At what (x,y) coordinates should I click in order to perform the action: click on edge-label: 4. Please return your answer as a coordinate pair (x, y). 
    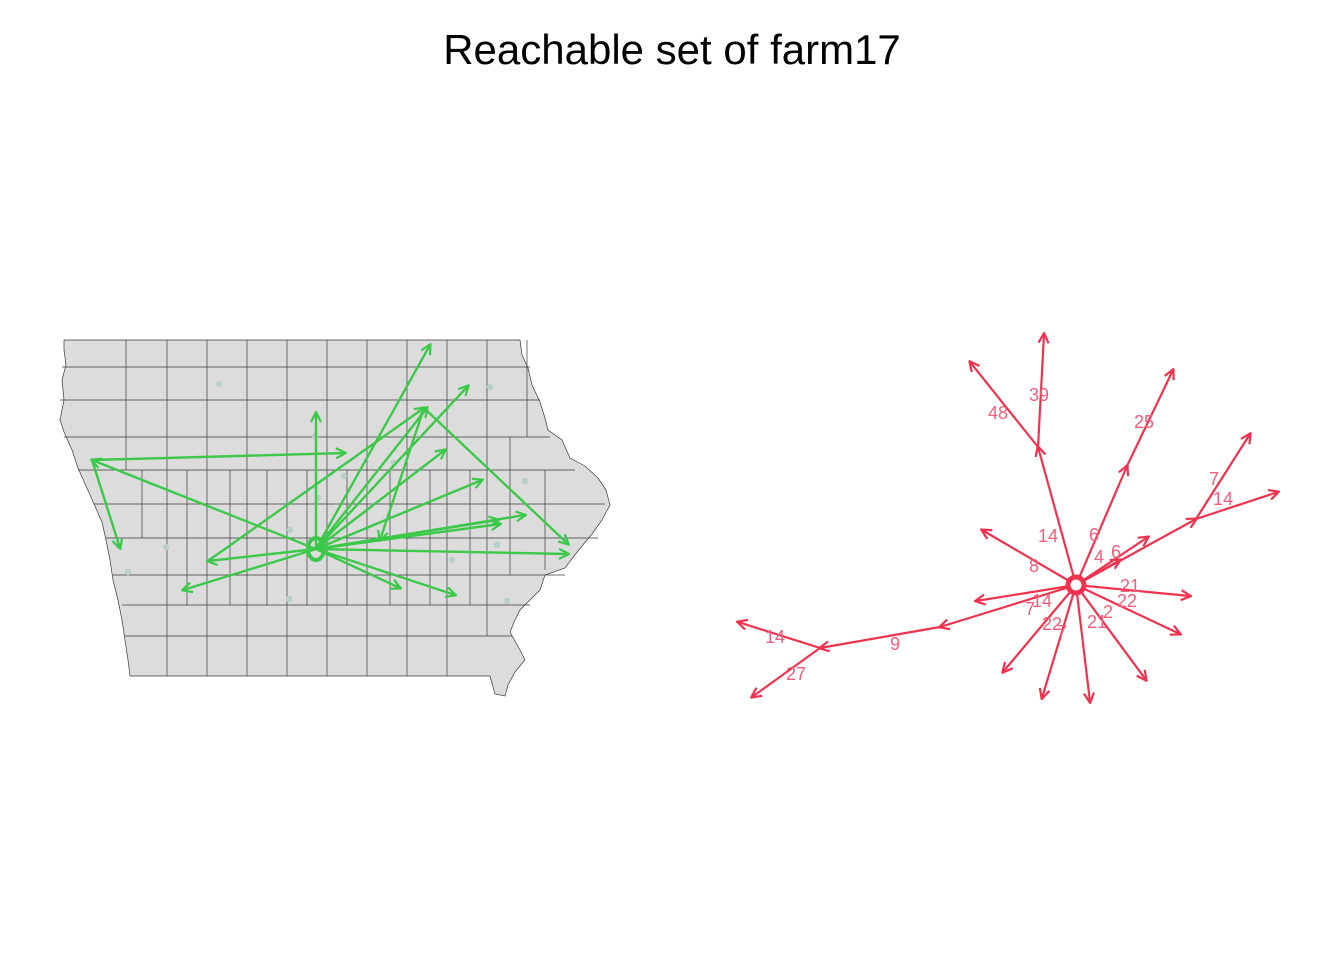
    Looking at the image, I should click on (1099, 557).